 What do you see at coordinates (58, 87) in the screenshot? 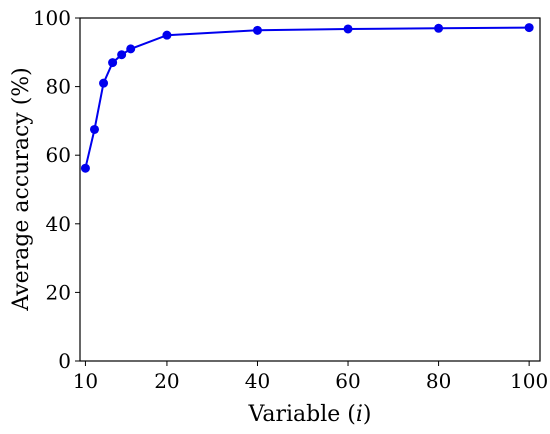
I see `y-tick-label: 80` at bounding box center [58, 87].